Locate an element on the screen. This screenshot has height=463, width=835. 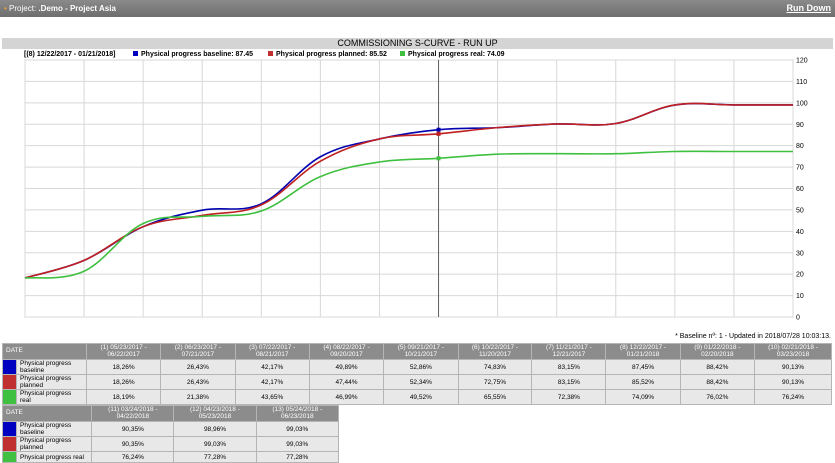
y-tick-label: 0 is located at coordinates (798, 318).